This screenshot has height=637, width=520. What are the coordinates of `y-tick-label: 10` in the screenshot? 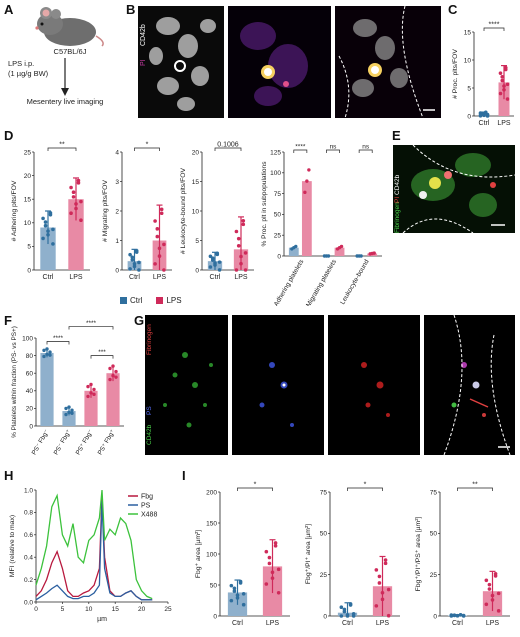 It's located at (196, 211).